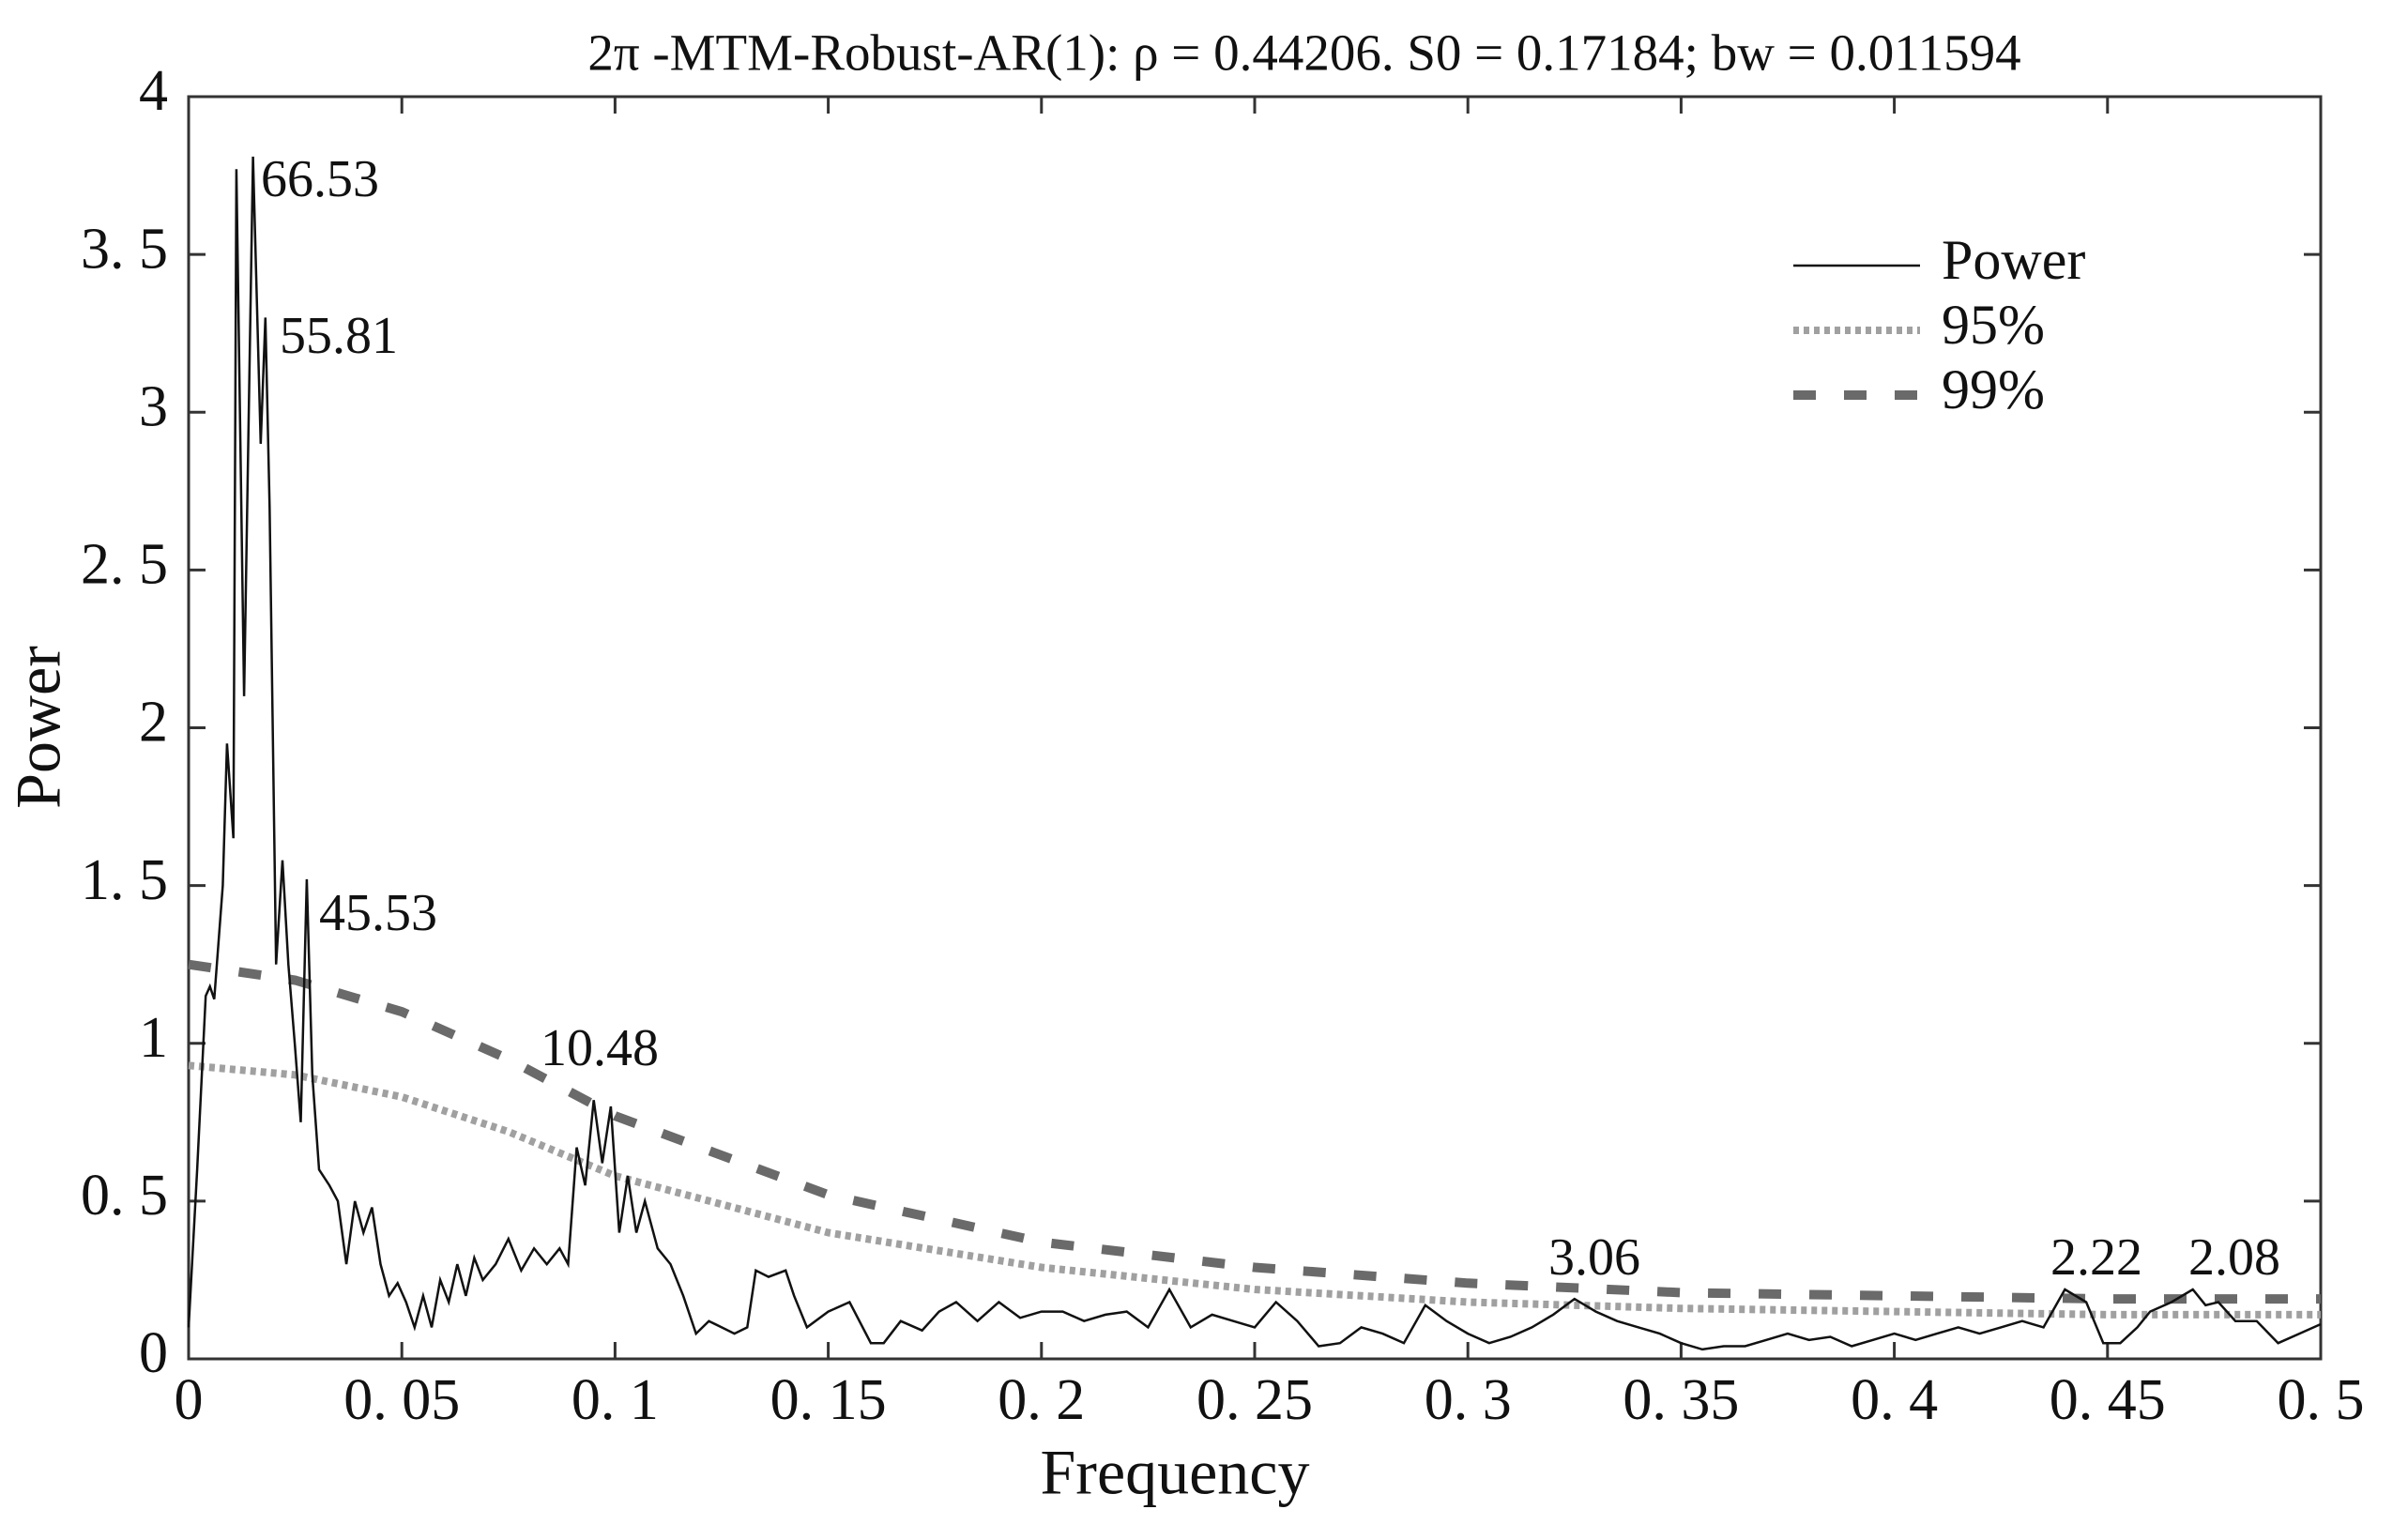 The height and width of the screenshot is (1540, 2408). Describe the element at coordinates (1594, 1257) in the screenshot. I see `peak-annotation: 3.06` at that location.